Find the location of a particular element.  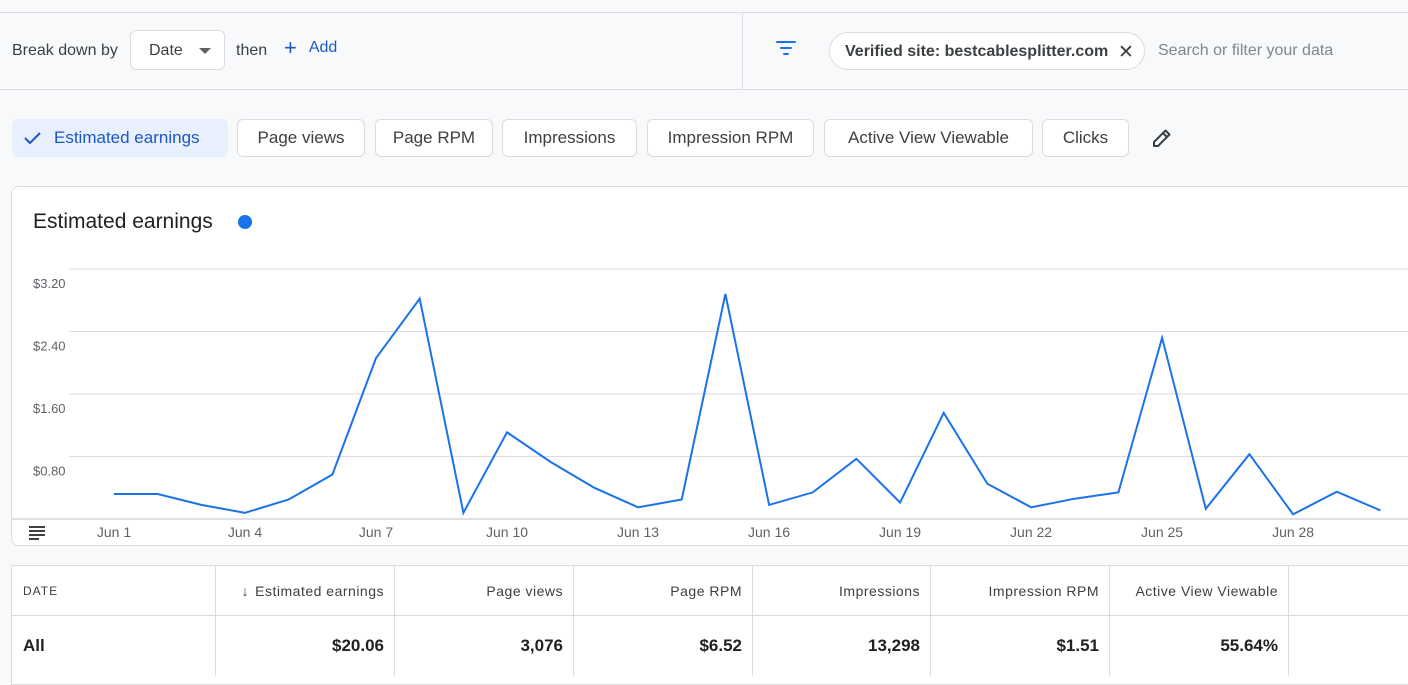

arrow-down-icon: ↓ is located at coordinates (245, 590).